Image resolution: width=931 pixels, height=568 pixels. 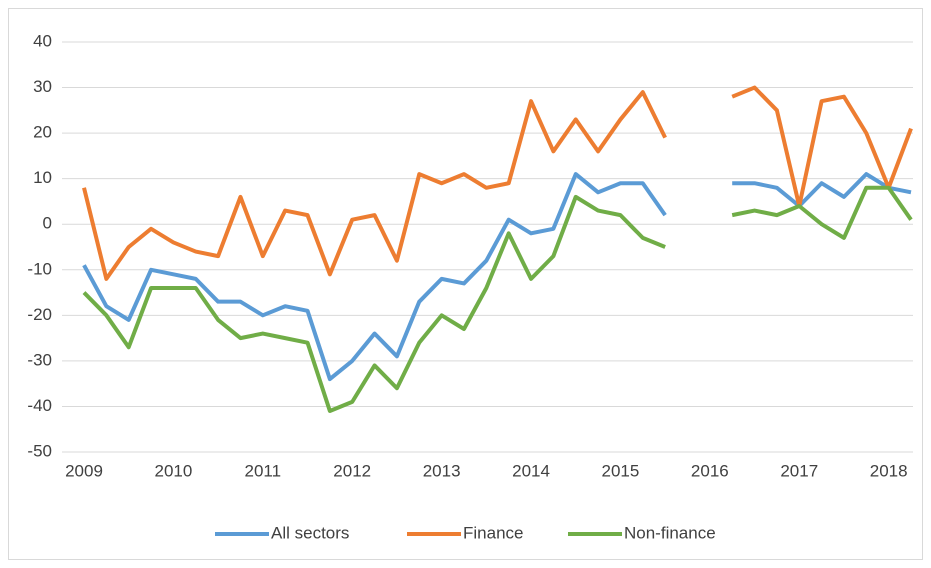 What do you see at coordinates (173, 470) in the screenshot?
I see `x-tick-label: 2010` at bounding box center [173, 470].